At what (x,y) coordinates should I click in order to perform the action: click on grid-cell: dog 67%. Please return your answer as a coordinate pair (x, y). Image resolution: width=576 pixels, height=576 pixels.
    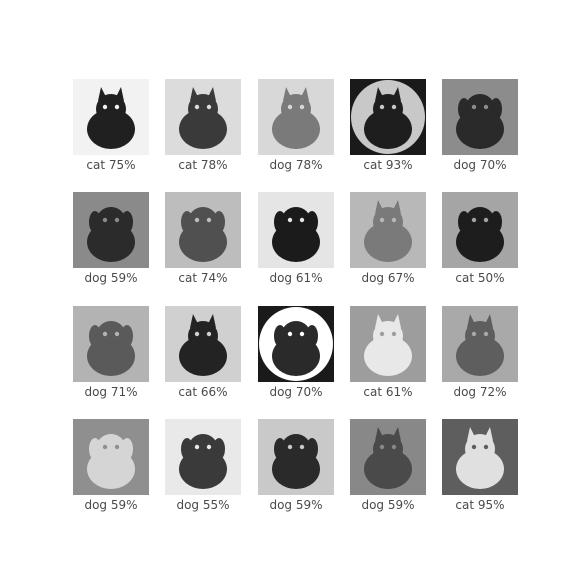
    Looking at the image, I should click on (388, 238).